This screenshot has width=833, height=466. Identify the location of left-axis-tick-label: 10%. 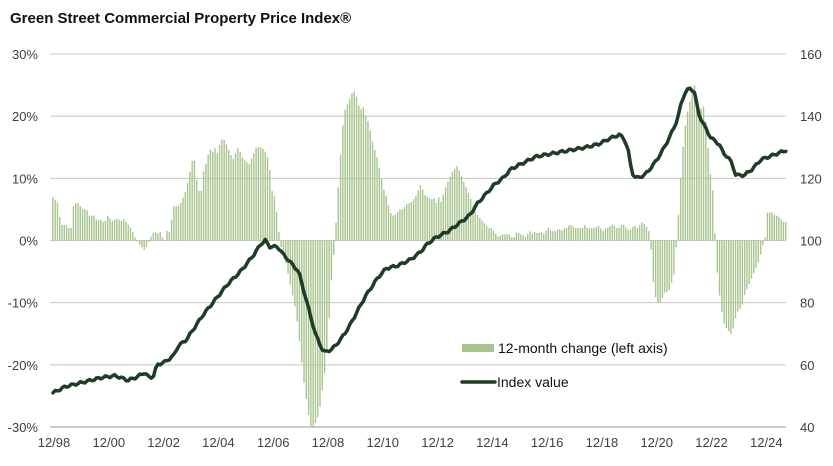
(25, 178).